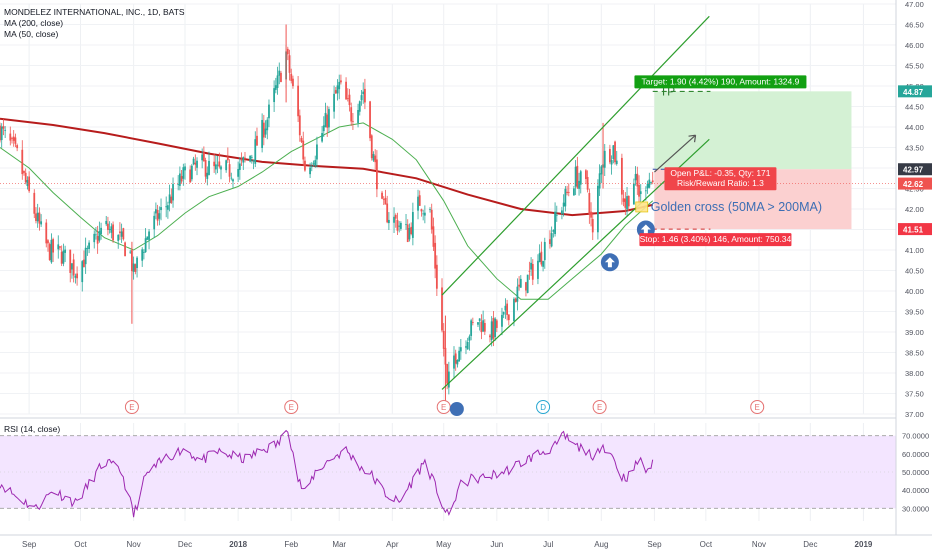  Describe the element at coordinates (753, 130) in the screenshot. I see `profit-zone` at that location.